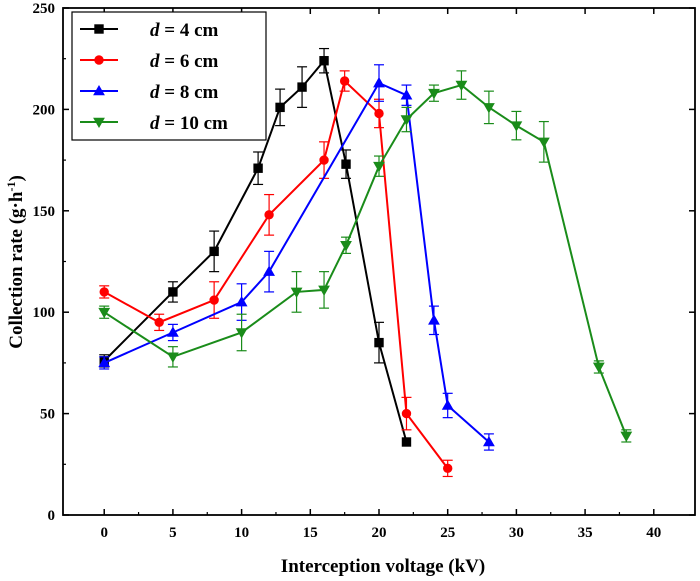 The height and width of the screenshot is (581, 700). What do you see at coordinates (44, 110) in the screenshot?
I see `y-tick-label: 200` at bounding box center [44, 110].